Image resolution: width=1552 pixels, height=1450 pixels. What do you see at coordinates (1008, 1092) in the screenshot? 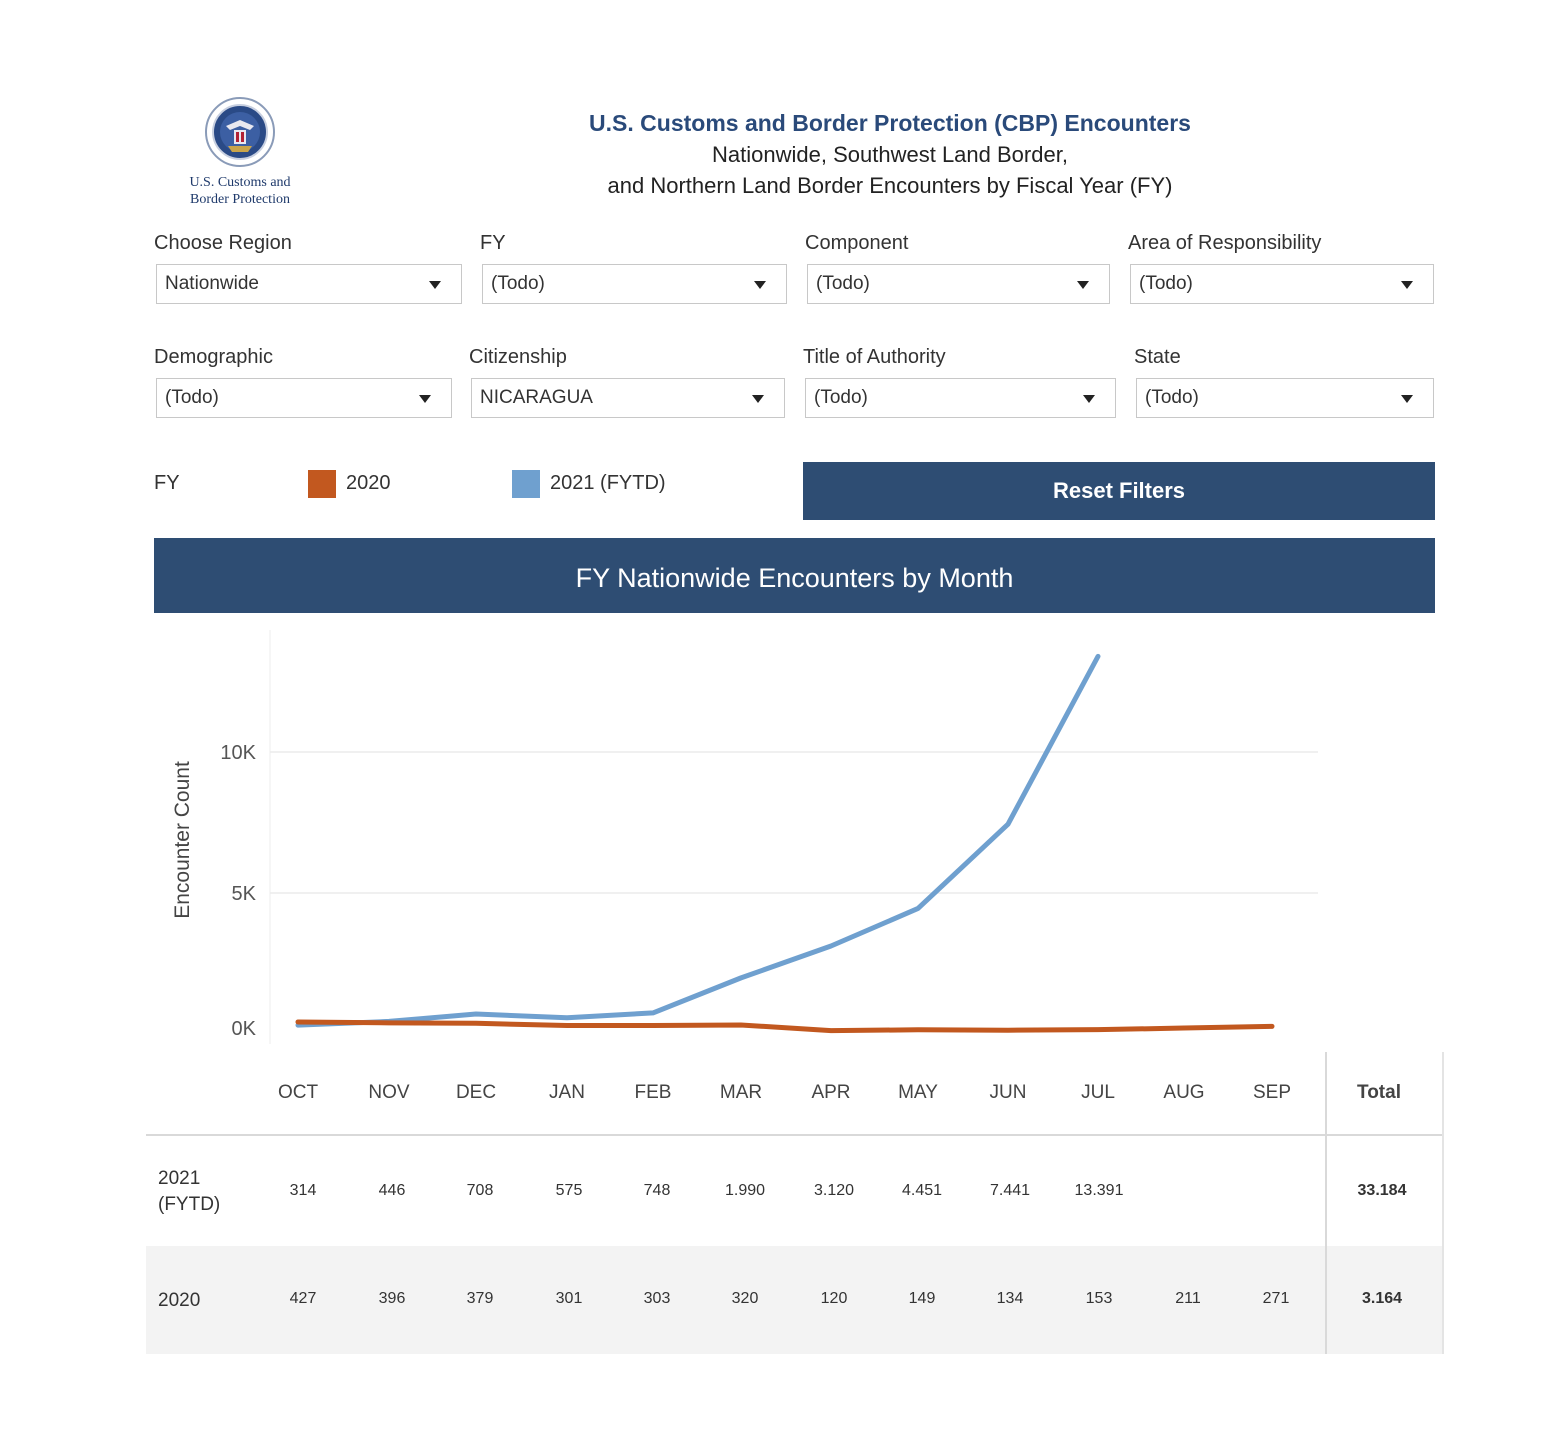
I see `month-header-jun: JUN` at bounding box center [1008, 1092].